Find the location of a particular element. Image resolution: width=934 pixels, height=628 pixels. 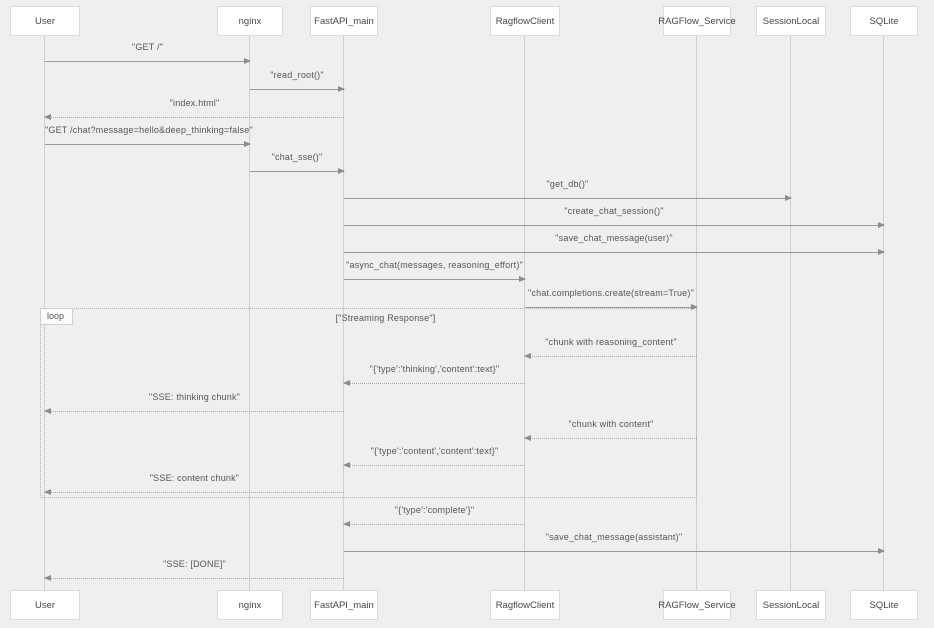

message-sse-thinking-chunk: "SSE: thinking chunk" is located at coordinates (194, 402).